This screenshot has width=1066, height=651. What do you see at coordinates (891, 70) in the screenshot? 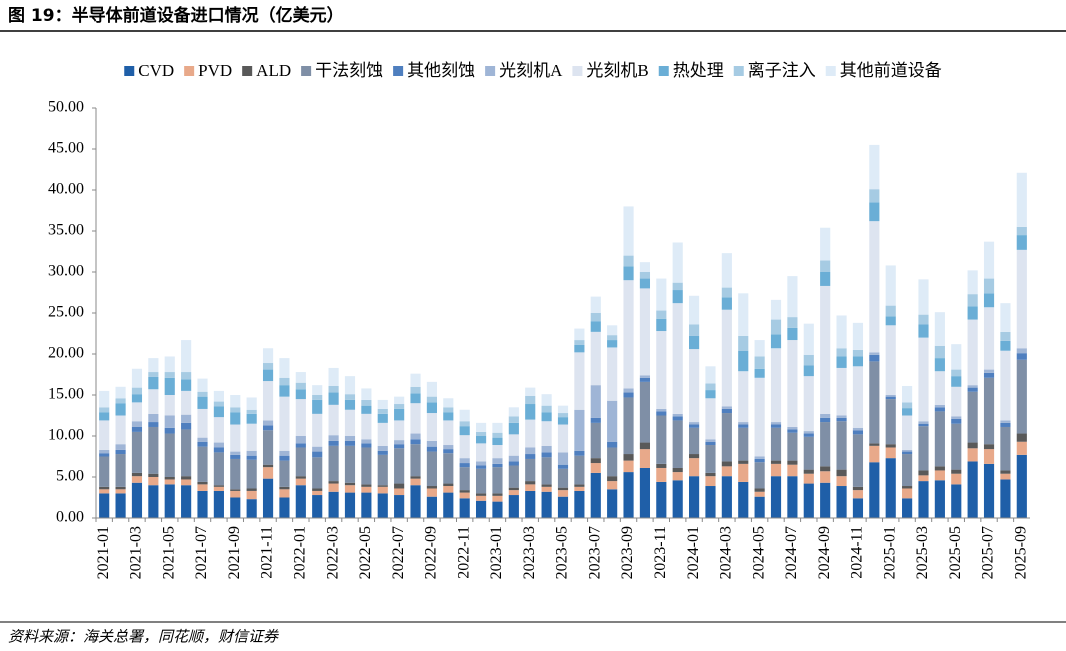
I see `legend-label: 其他前道设备` at bounding box center [891, 70].